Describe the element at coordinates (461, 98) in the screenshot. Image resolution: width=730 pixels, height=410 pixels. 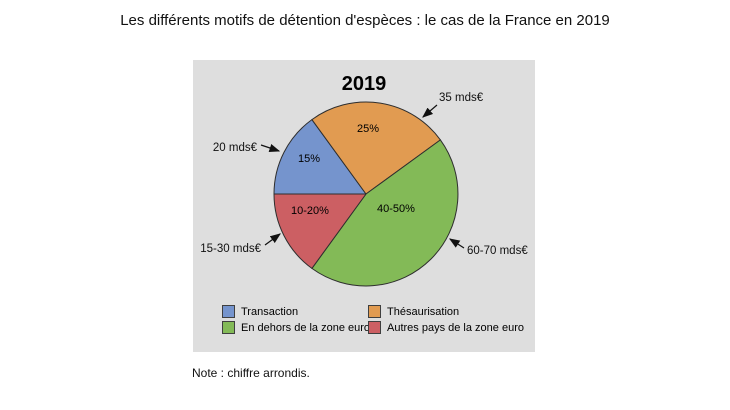
I see `callout-amount-label-1: 35 mds€` at that location.